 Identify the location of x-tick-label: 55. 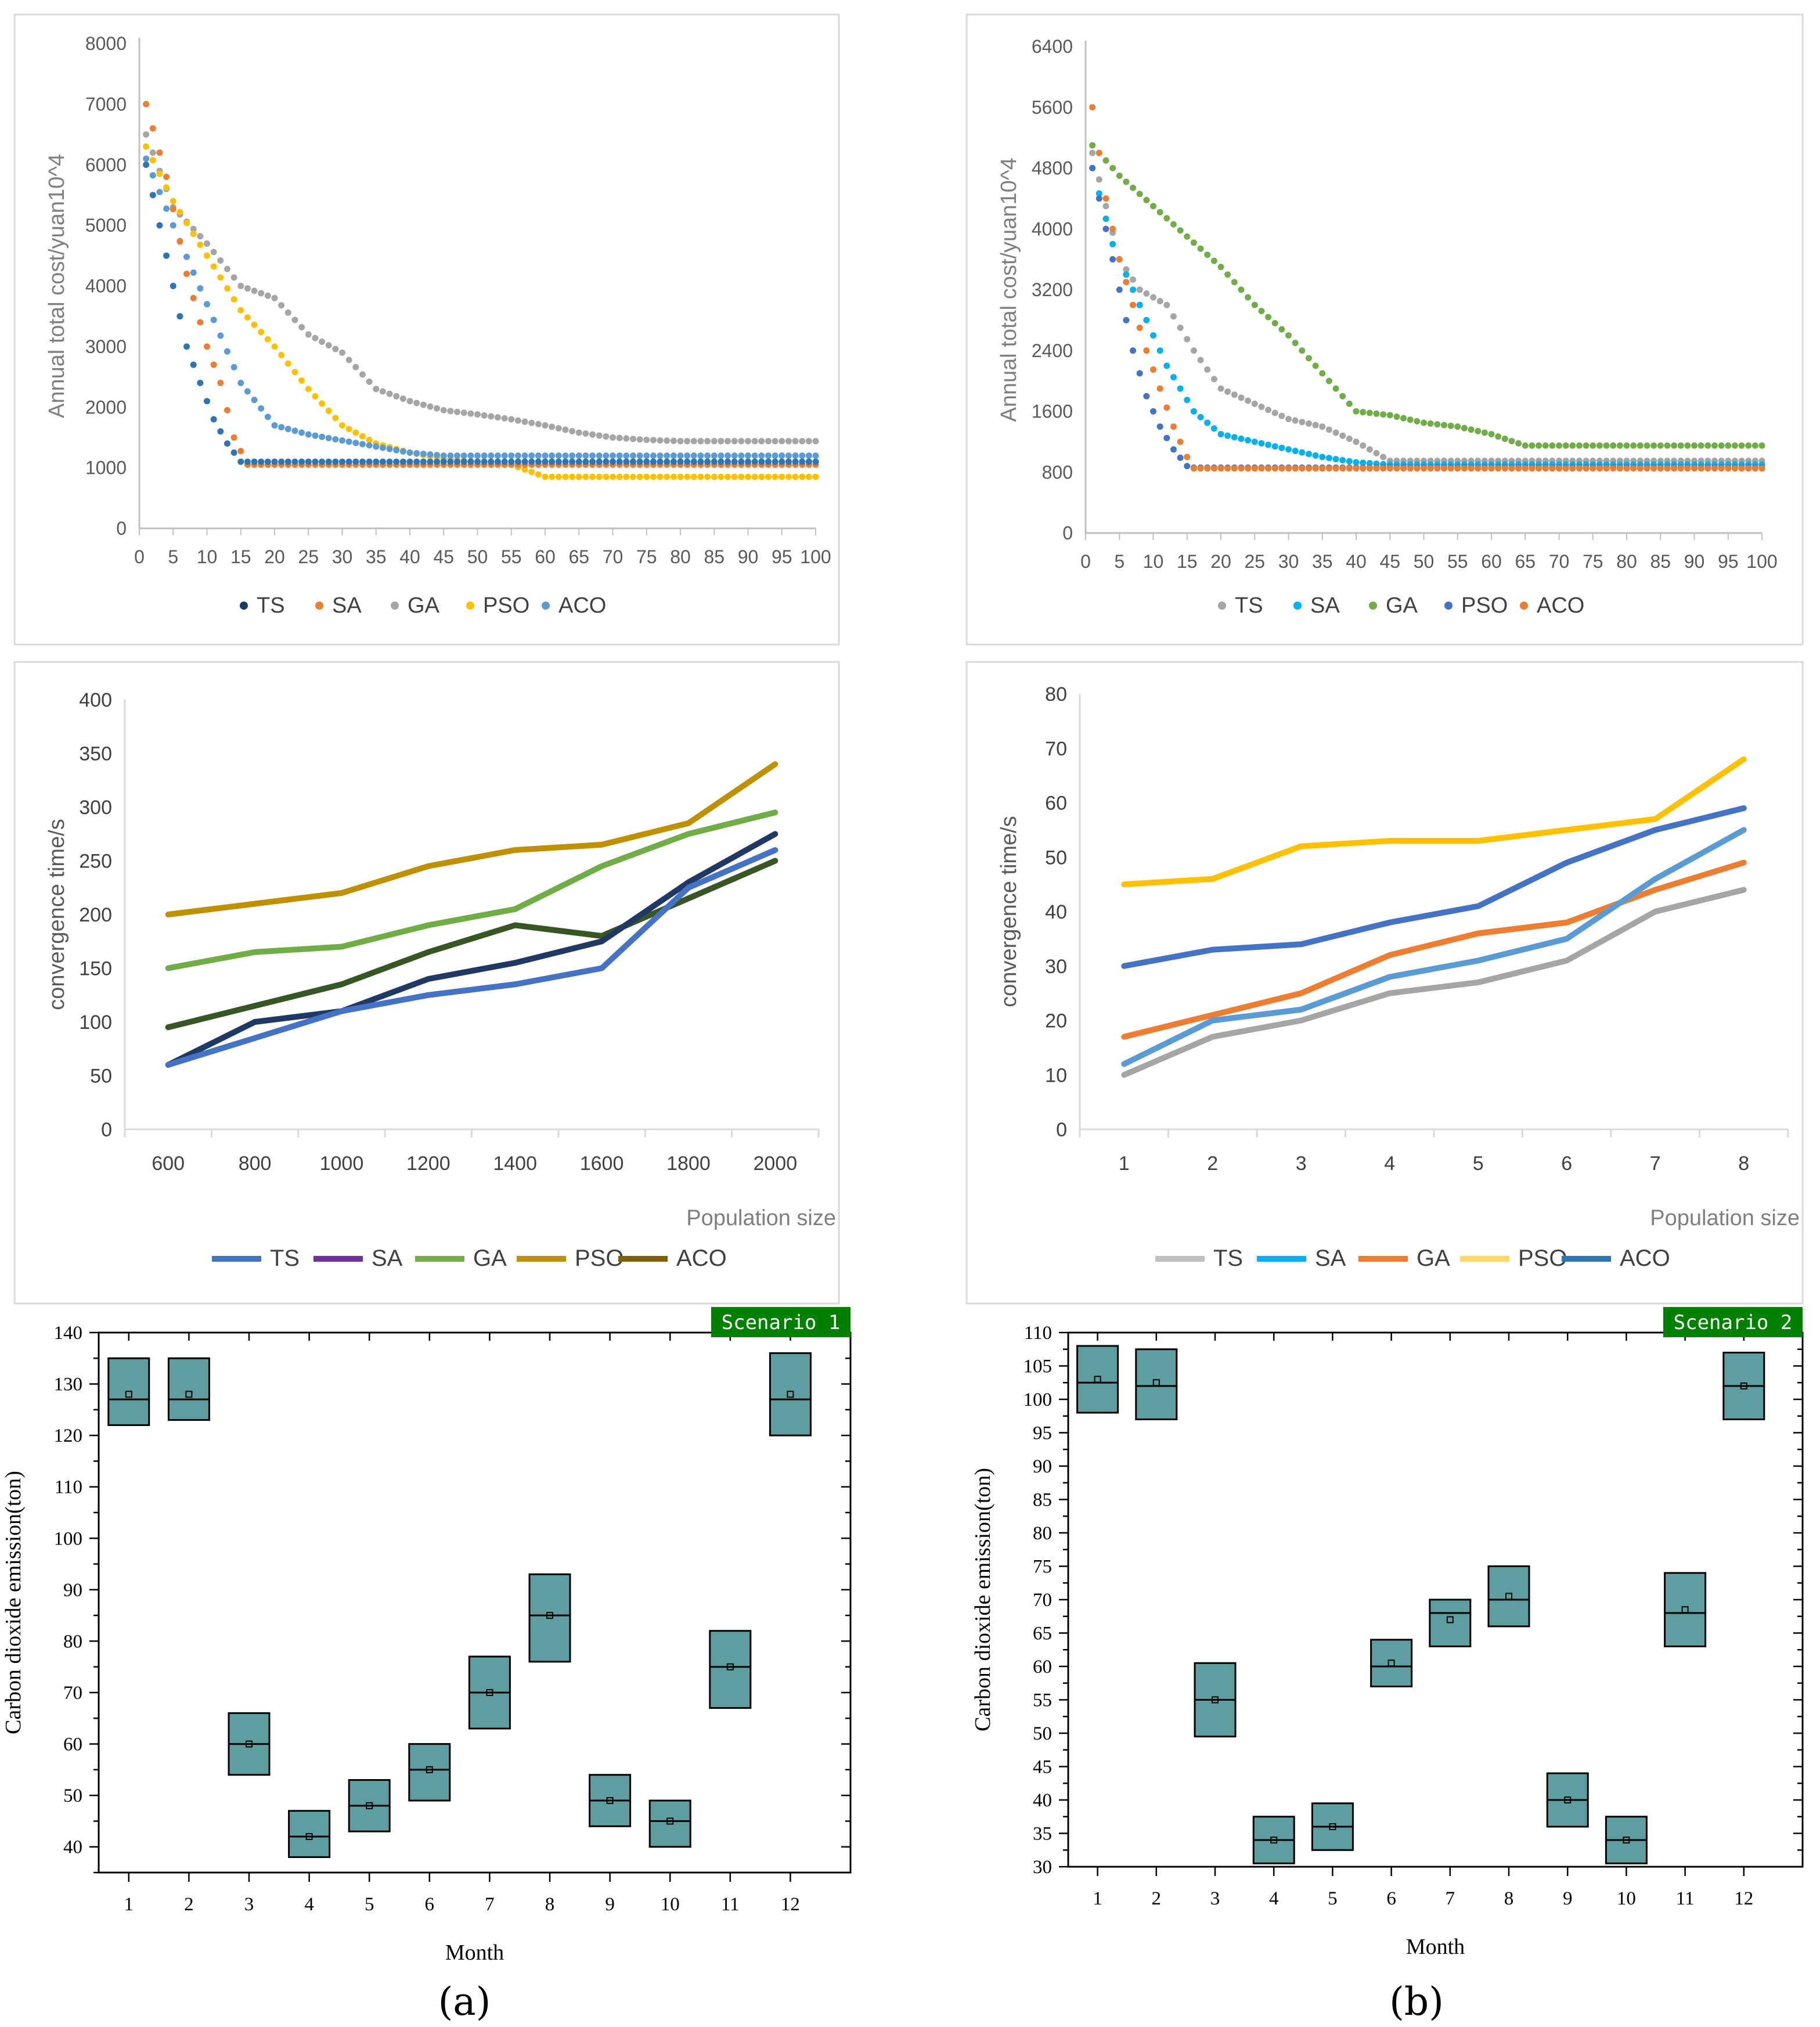
(511, 556).